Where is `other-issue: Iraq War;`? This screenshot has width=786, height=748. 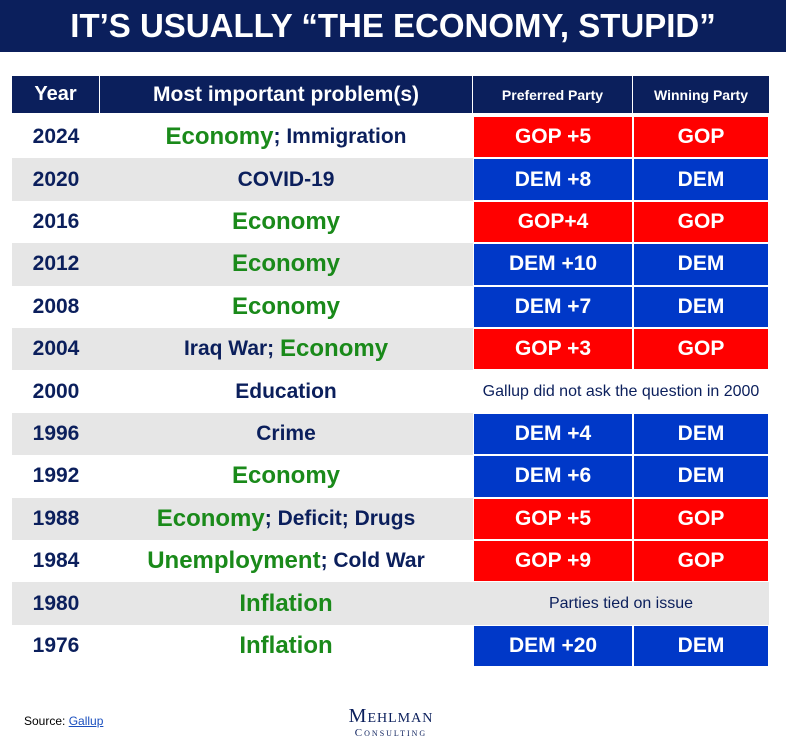
other-issue: Iraq War; is located at coordinates (232, 349).